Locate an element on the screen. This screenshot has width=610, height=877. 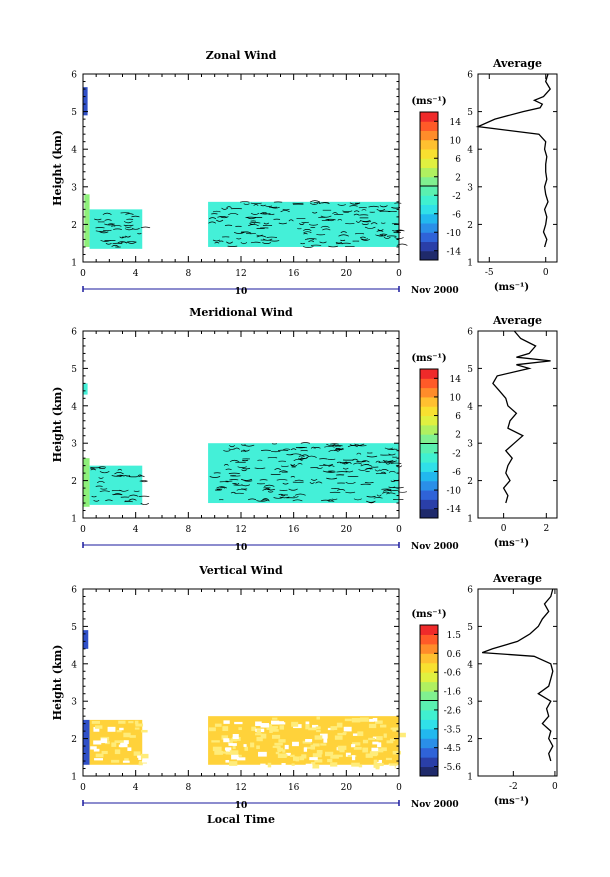
x-tick-label: 16 is located at coordinates (294, 788).